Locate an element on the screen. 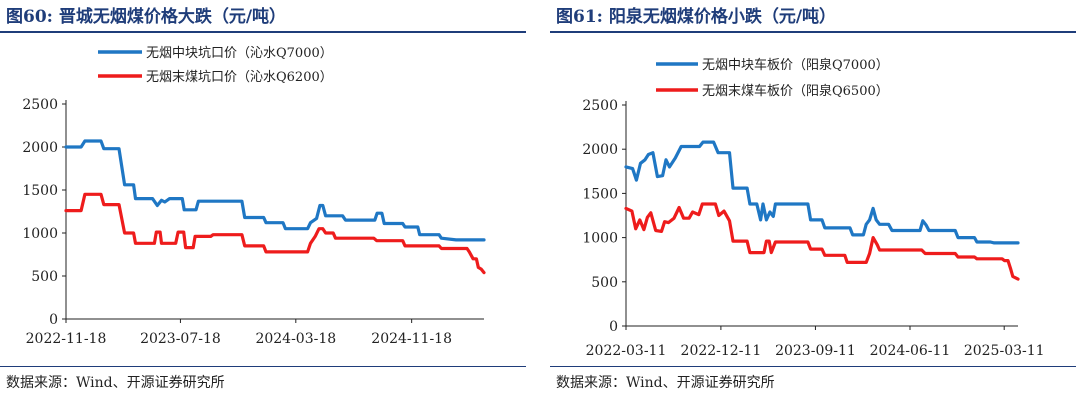 The image size is (1080, 401). legend-label: 无烟末煤坑口价（沁水Q6200） is located at coordinates (239, 77).